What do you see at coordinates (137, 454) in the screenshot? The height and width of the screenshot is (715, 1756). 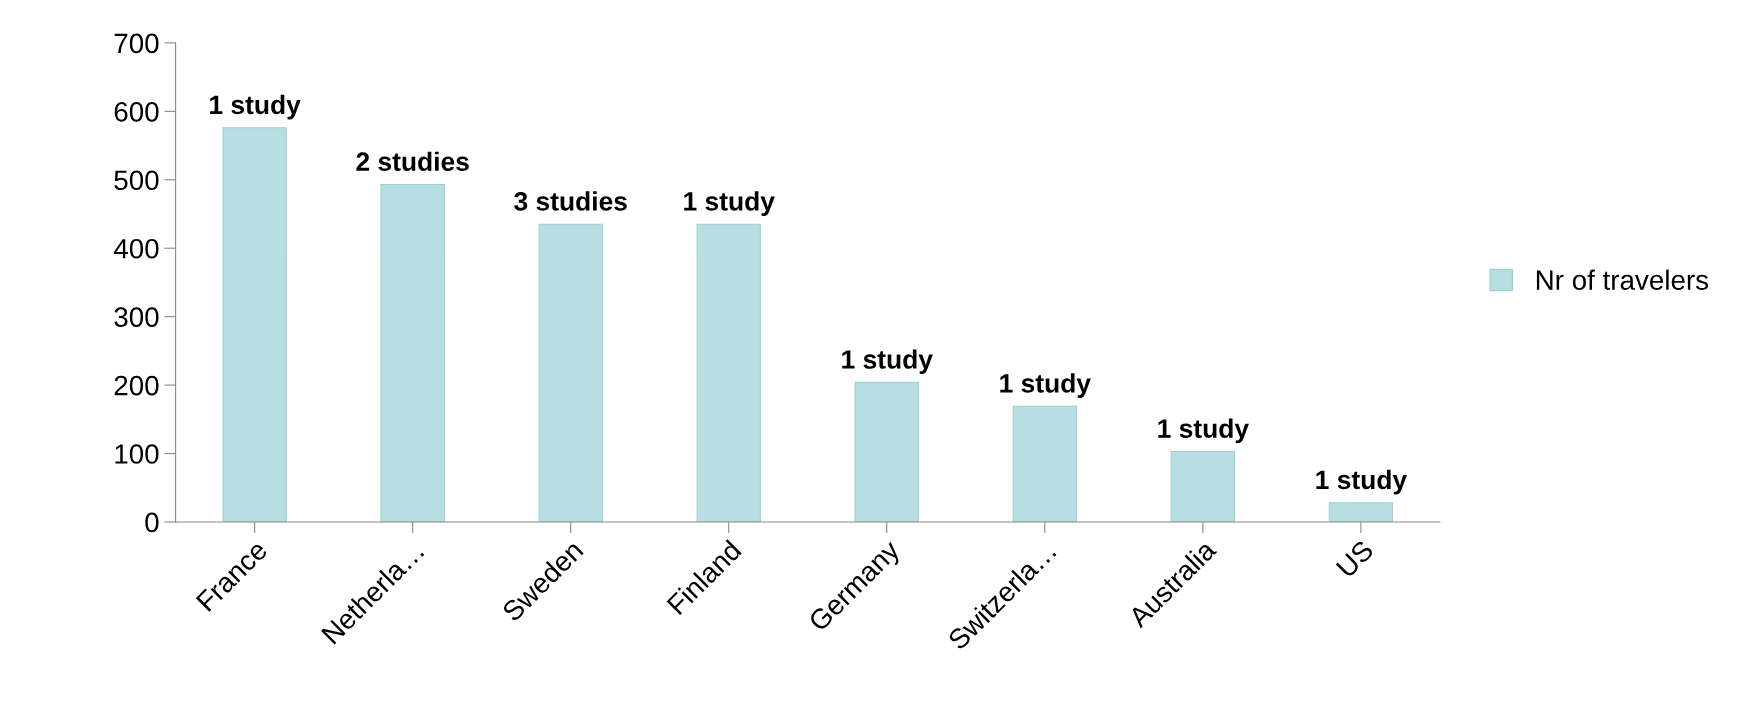 I see `y-tick-label: 100` at bounding box center [137, 454].